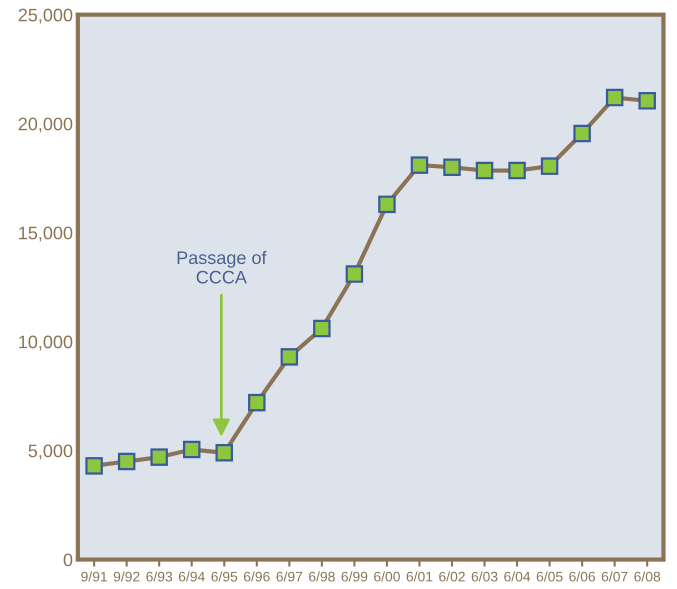 The image size is (677, 589). I want to click on x-tick-label: 6/01, so click(419, 576).